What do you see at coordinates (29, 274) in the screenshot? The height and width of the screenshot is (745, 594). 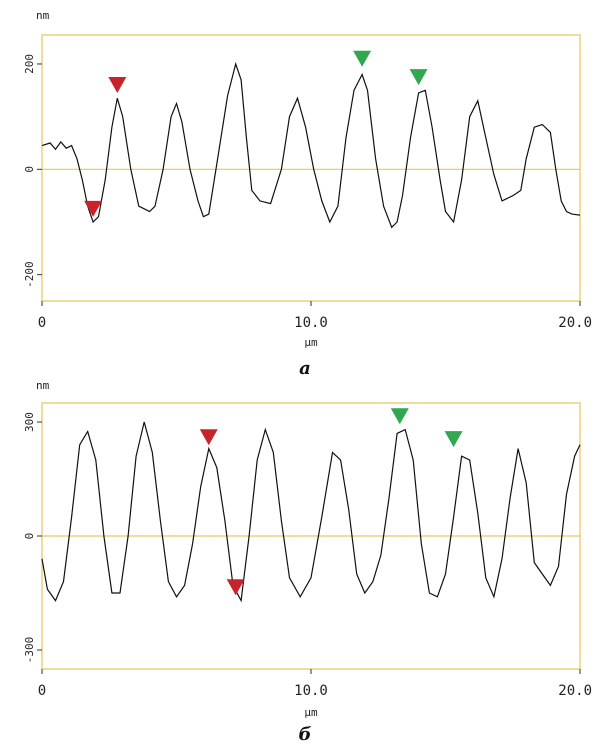 I see `y-tick-label: -200` at bounding box center [29, 274].